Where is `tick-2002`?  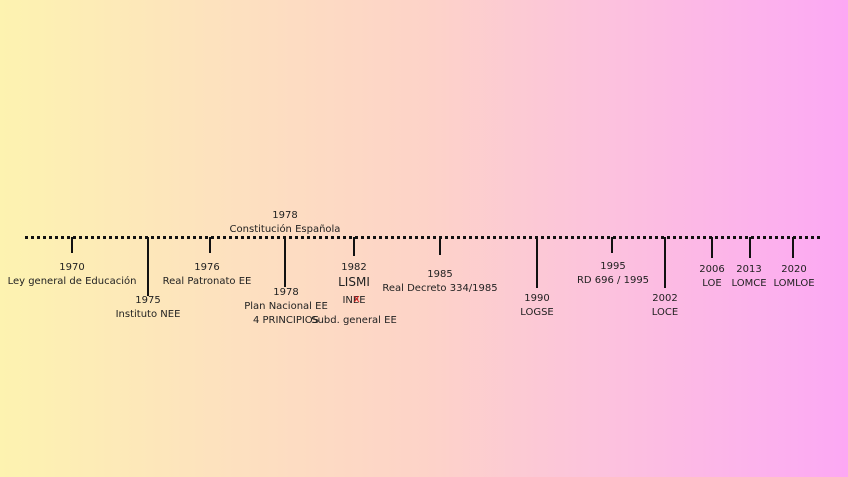 tick-2002 is located at coordinates (665, 262).